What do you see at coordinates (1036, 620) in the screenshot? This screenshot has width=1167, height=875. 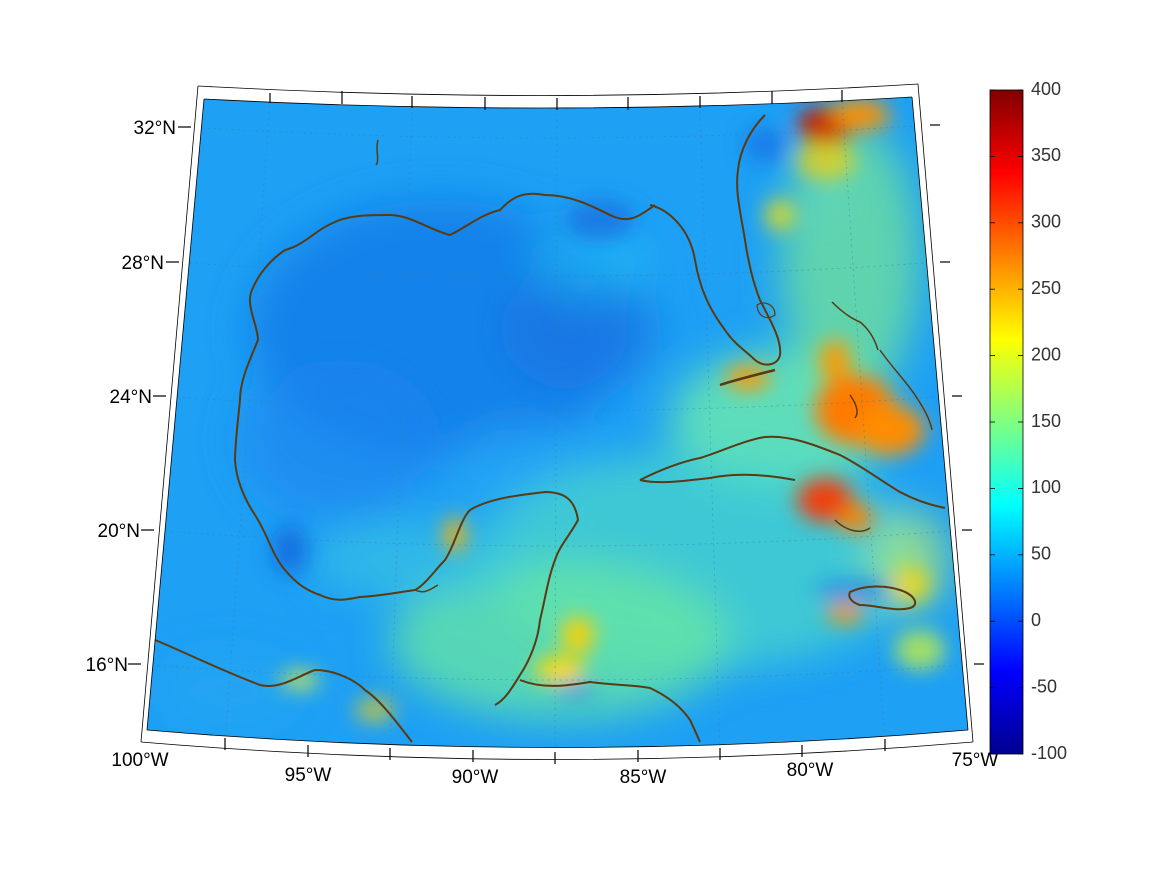 I see `colorbar-tick-label: 0` at bounding box center [1036, 620].